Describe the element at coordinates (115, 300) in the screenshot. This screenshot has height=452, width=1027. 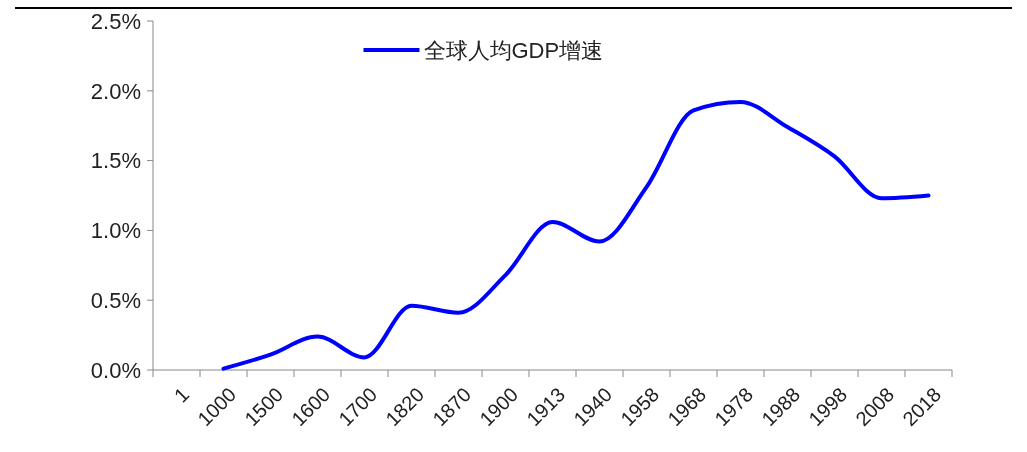
I see `y-tick-label: 0.5%` at that location.